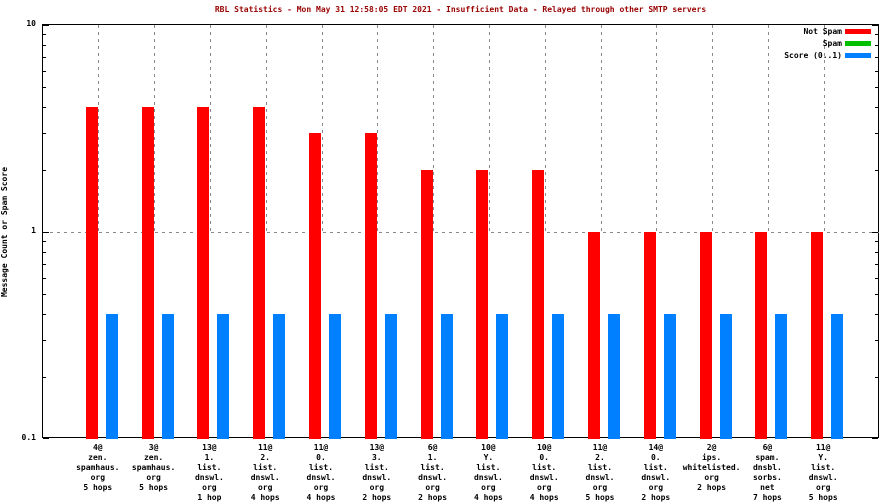 This screenshot has height=504, width=896. I want to click on x-tick-label: 11@ 2. list. dnswl. org 4 hops, so click(265, 472).